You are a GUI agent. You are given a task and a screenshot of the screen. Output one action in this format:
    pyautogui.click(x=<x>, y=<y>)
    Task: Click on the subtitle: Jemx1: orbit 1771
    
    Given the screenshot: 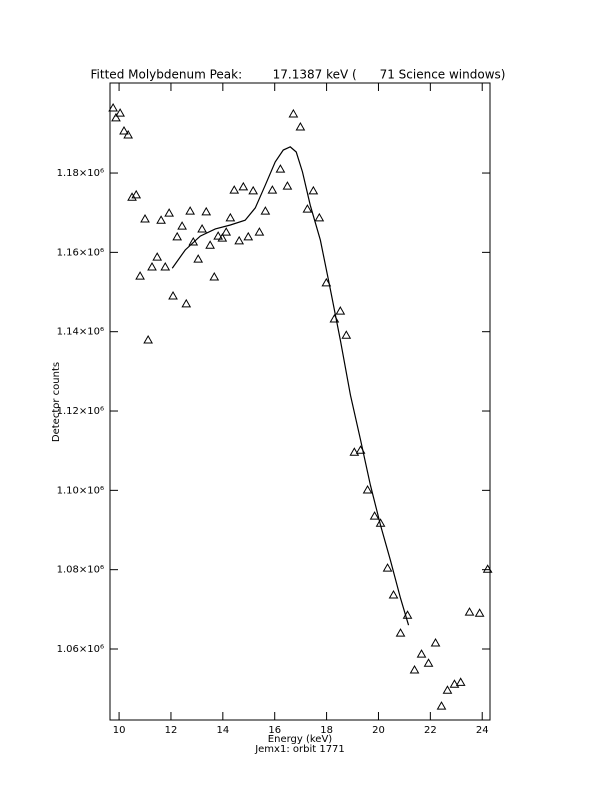 What is the action you would take?
    pyautogui.click(x=299, y=749)
    